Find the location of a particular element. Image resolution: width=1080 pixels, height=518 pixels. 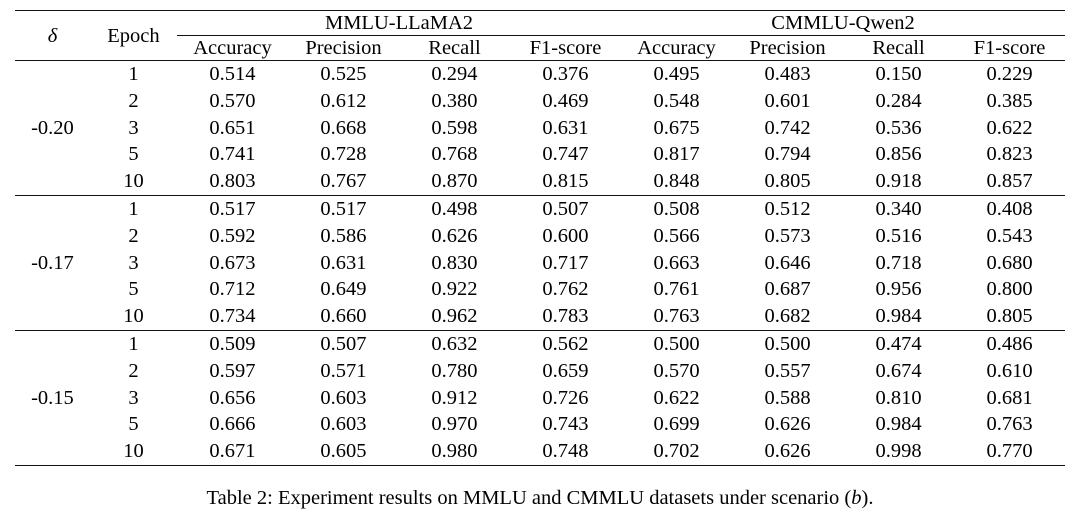

metric-value: 0.956 is located at coordinates (898, 289).